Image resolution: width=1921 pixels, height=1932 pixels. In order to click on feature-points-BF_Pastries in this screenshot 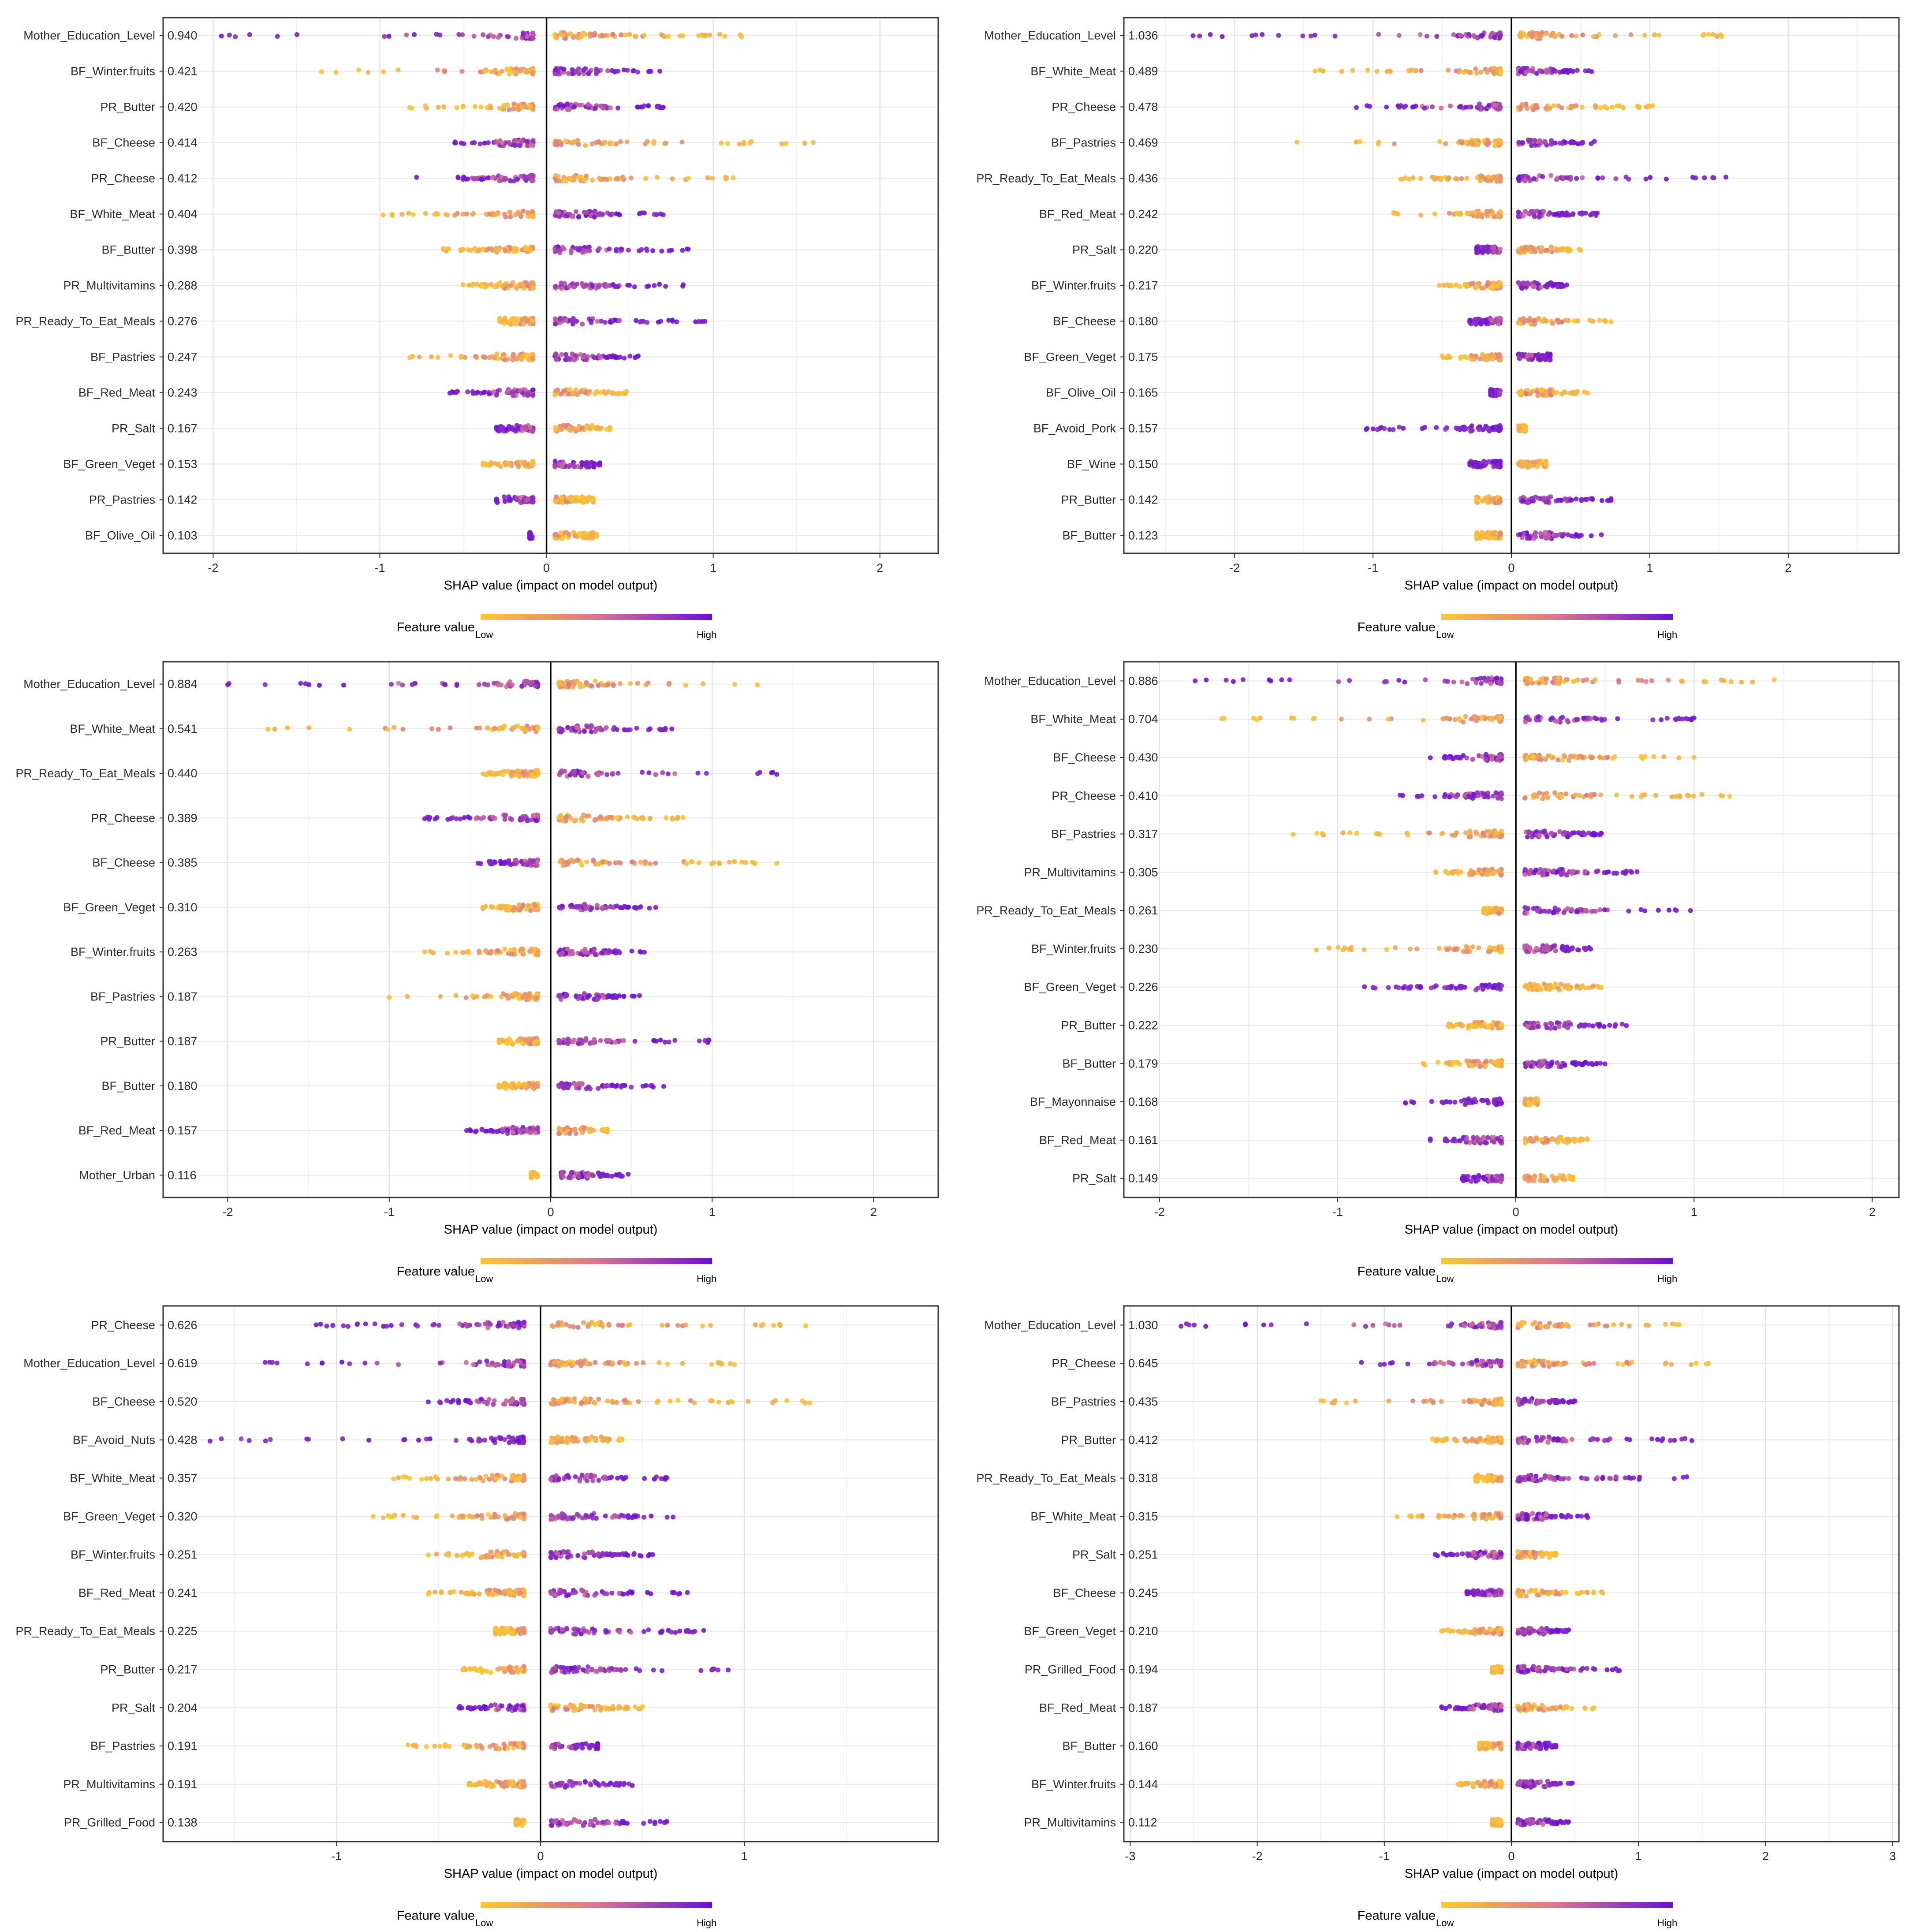, I will do `click(1445, 142)`.